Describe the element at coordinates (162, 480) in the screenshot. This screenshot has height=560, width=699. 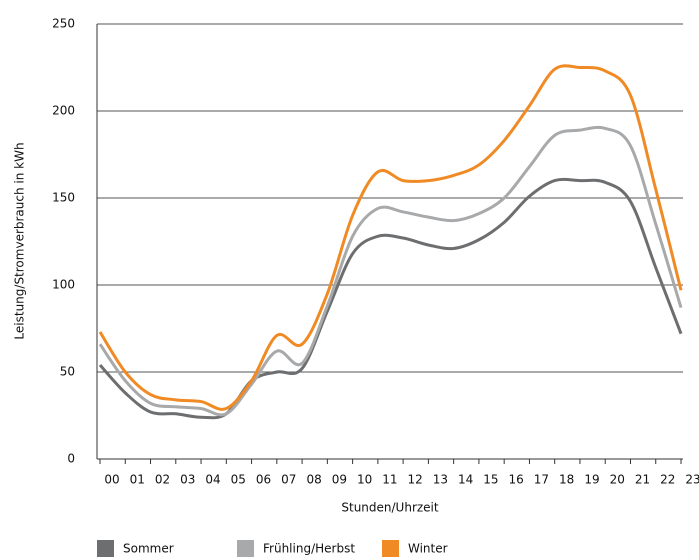
I see `x-tick-label: 02` at that location.